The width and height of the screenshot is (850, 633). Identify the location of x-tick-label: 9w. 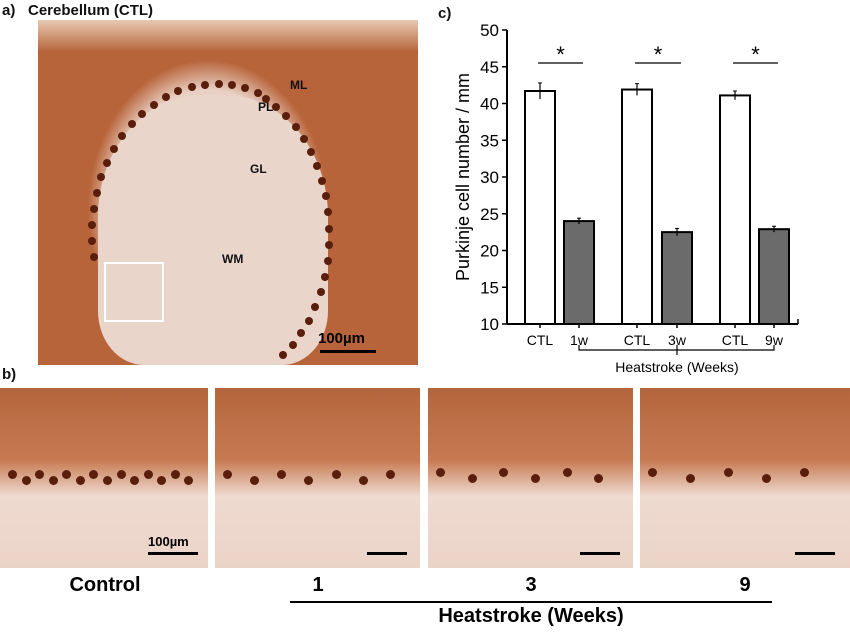
(774, 340).